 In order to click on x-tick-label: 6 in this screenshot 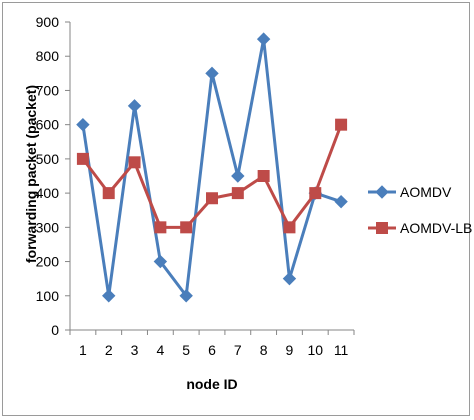, I will do `click(212, 350)`.